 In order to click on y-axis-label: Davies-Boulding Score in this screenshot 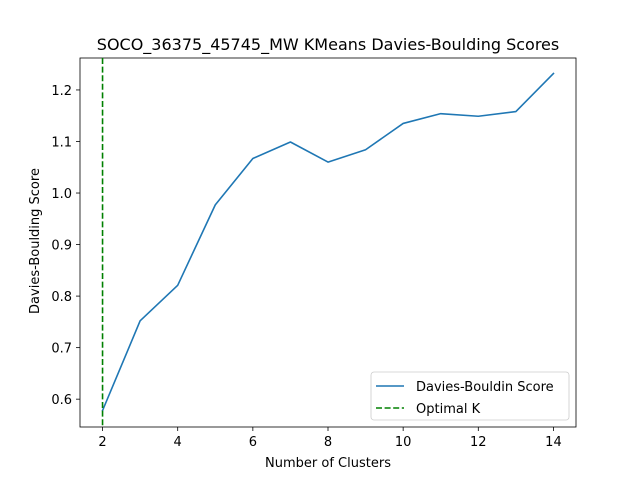, I will do `click(35, 241)`.